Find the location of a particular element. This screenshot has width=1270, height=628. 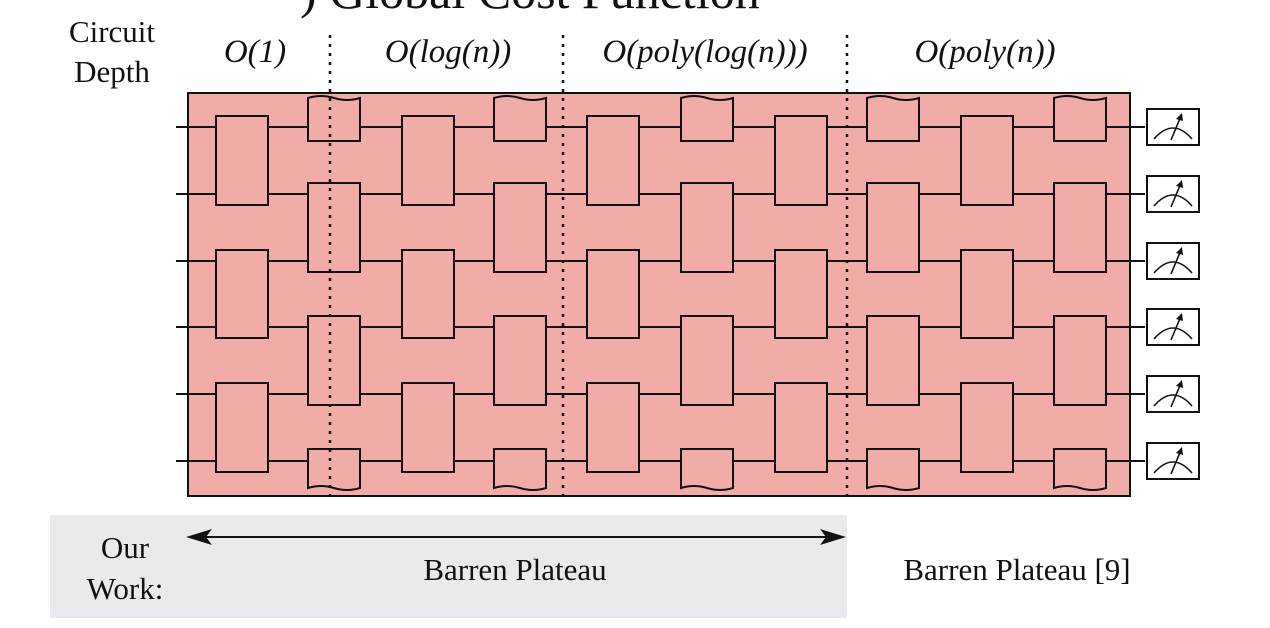

regime-label-polylog: O(poly(log(n))) is located at coordinates (704, 52).